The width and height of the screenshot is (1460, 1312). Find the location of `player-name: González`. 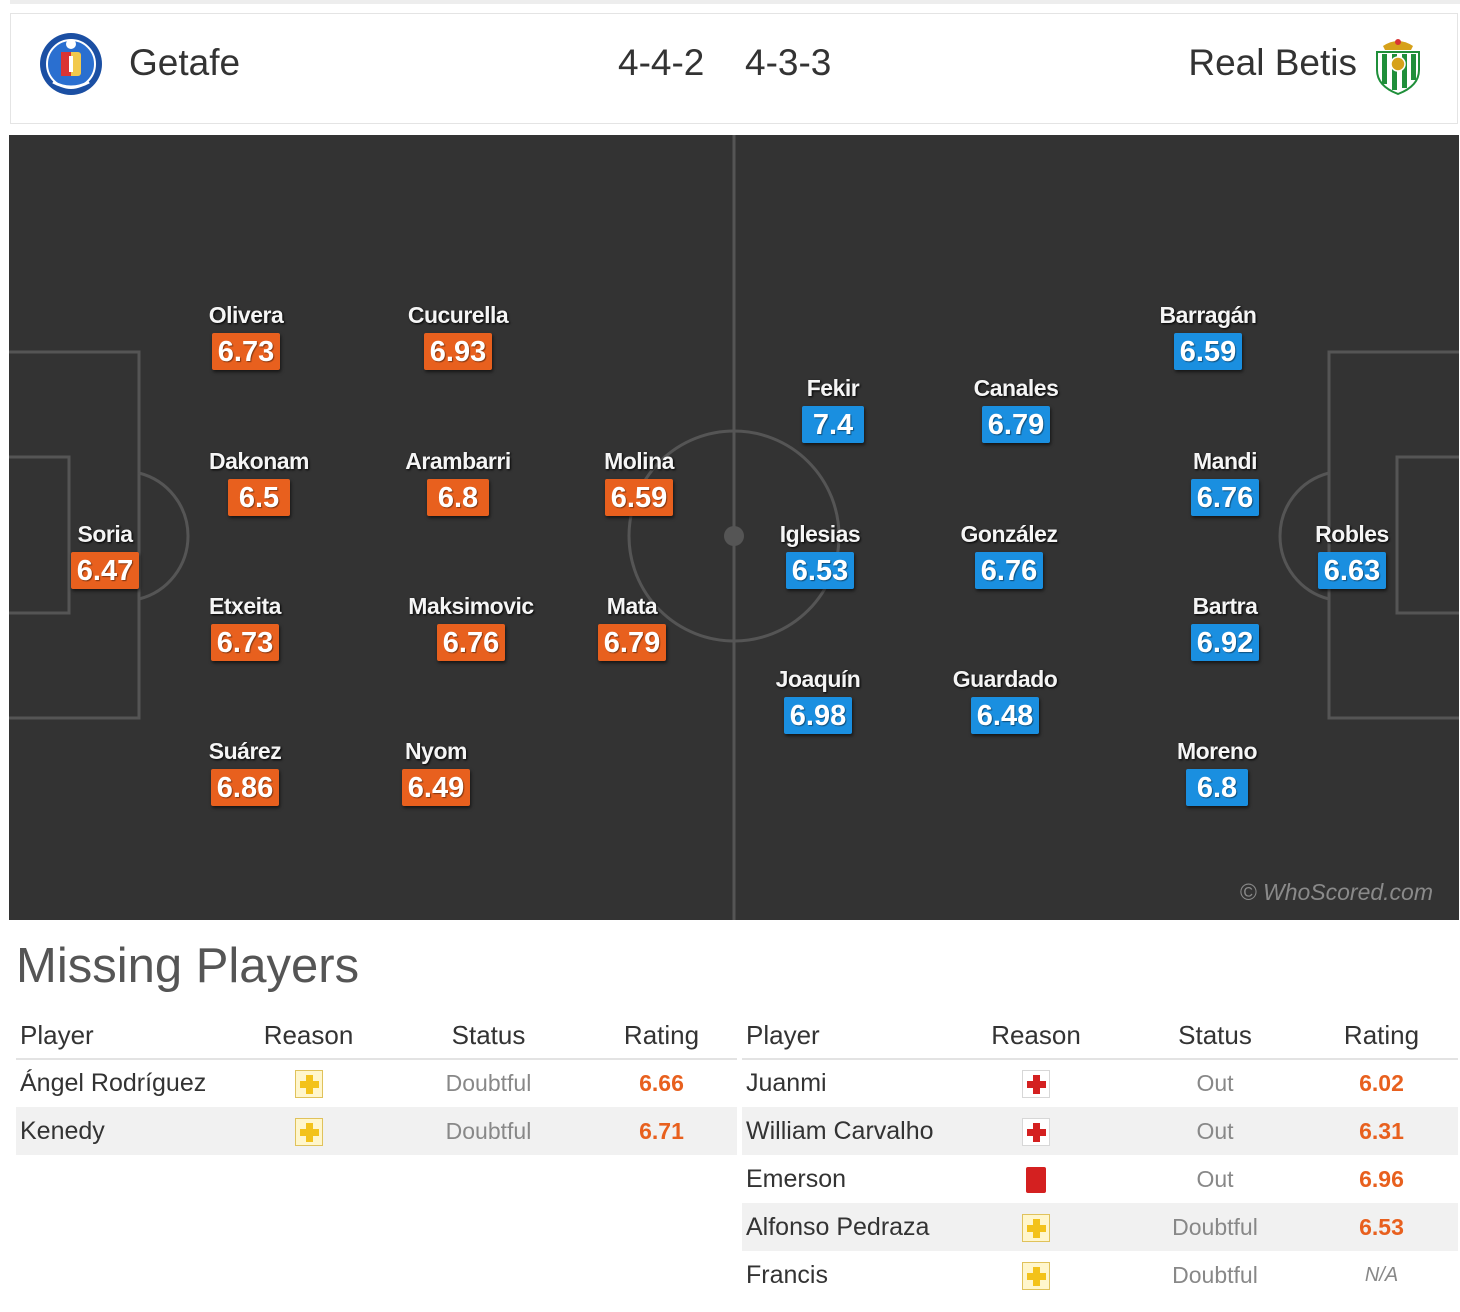

player-name: González is located at coordinates (1009, 534).